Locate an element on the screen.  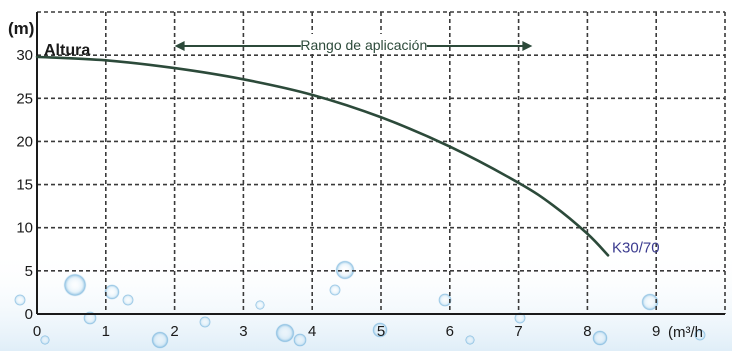
x-tick-label: 4 is located at coordinates (312, 331).